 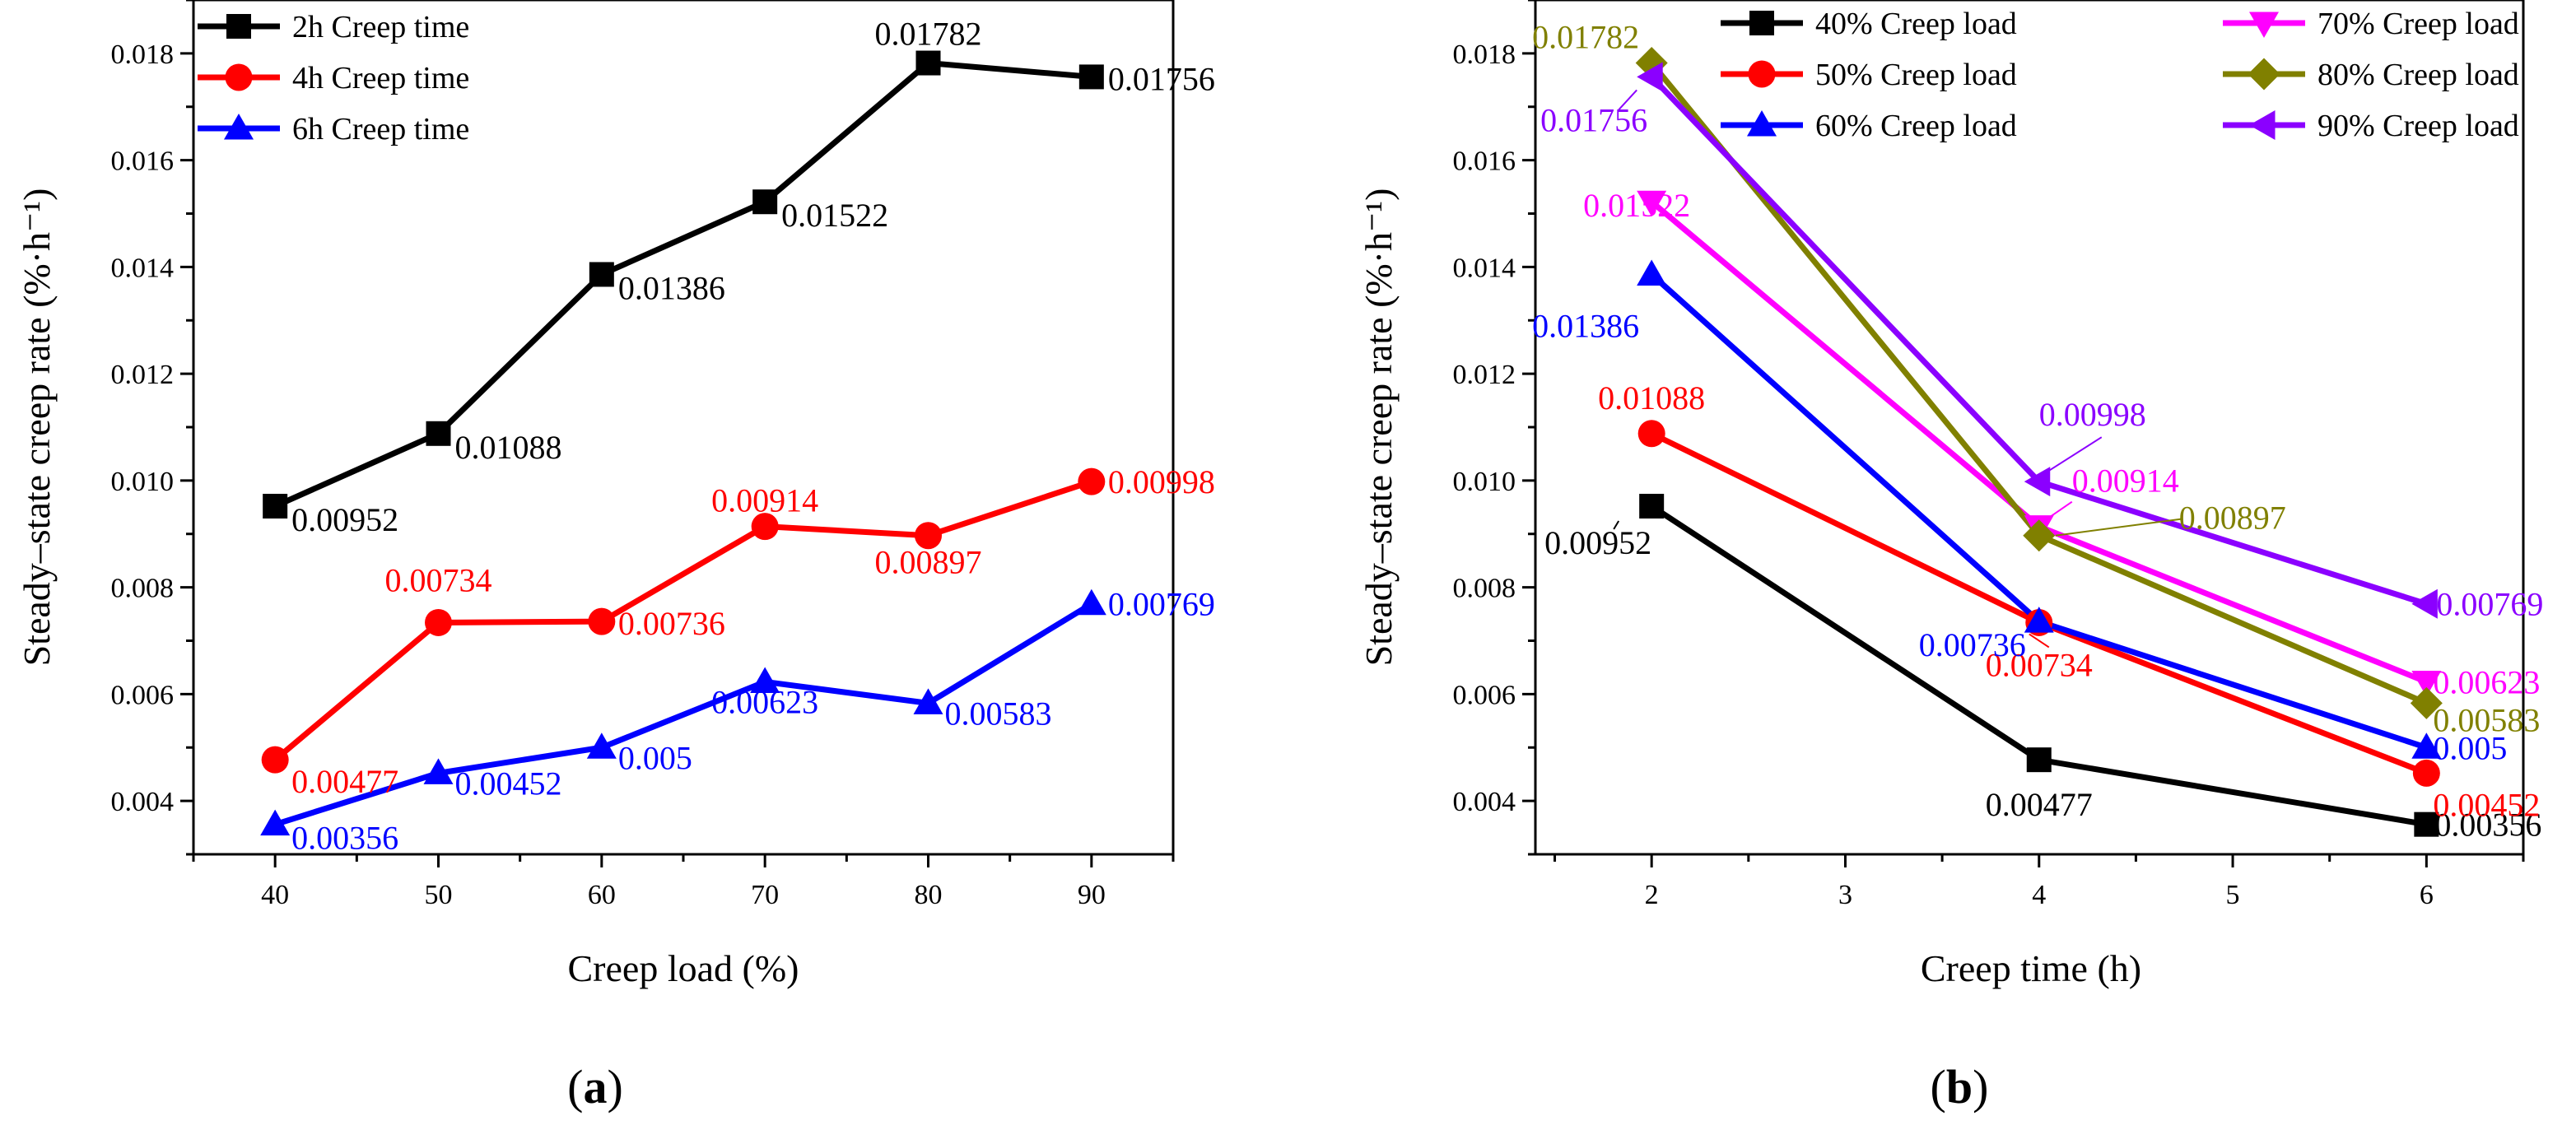 What do you see at coordinates (671, 624) in the screenshot?
I see `chart-a-data-label: 0.00736` at bounding box center [671, 624].